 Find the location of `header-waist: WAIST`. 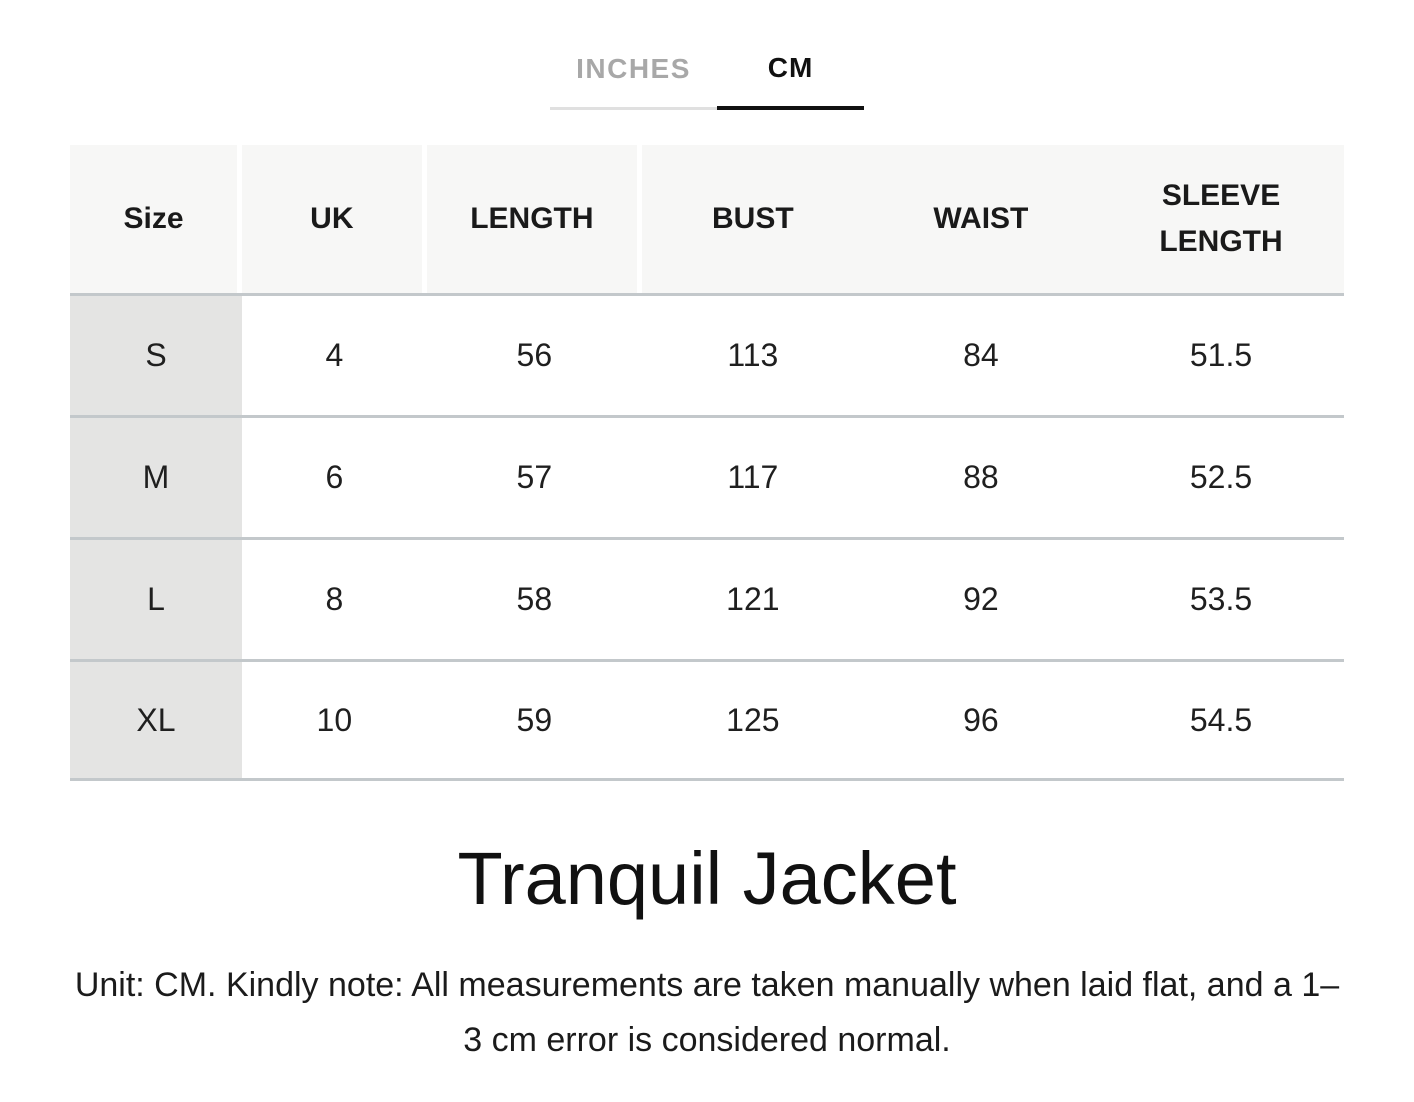

header-waist: WAIST is located at coordinates (981, 219).